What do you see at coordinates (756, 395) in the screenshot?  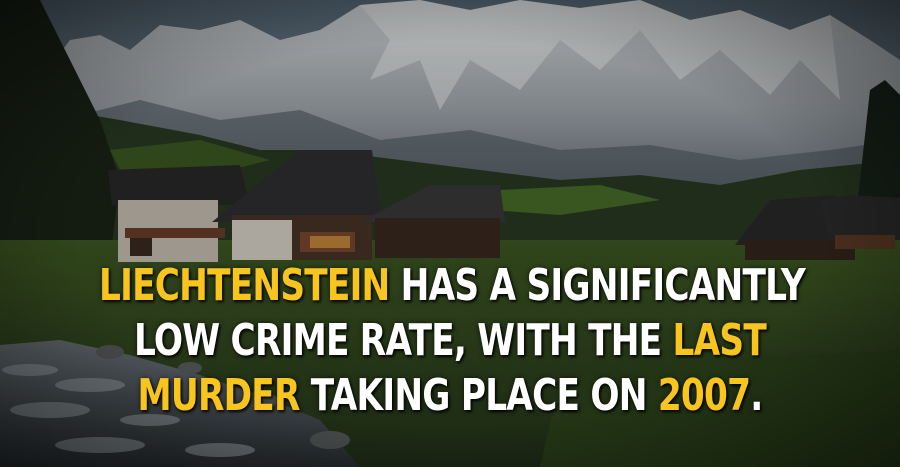 I see `caption-text: .` at bounding box center [756, 395].